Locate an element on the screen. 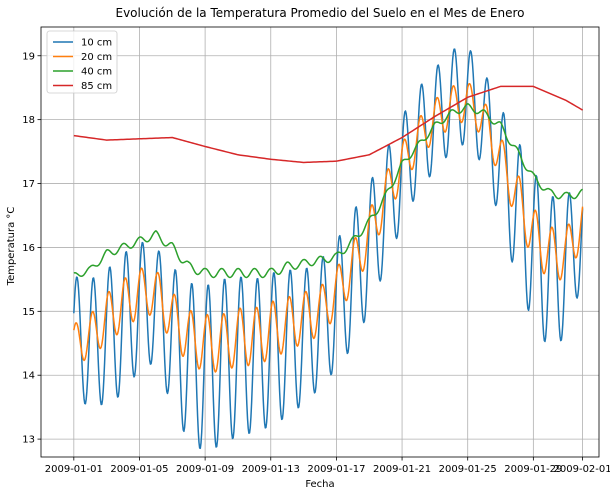  y-tick-label: 17 is located at coordinates (28, 184).